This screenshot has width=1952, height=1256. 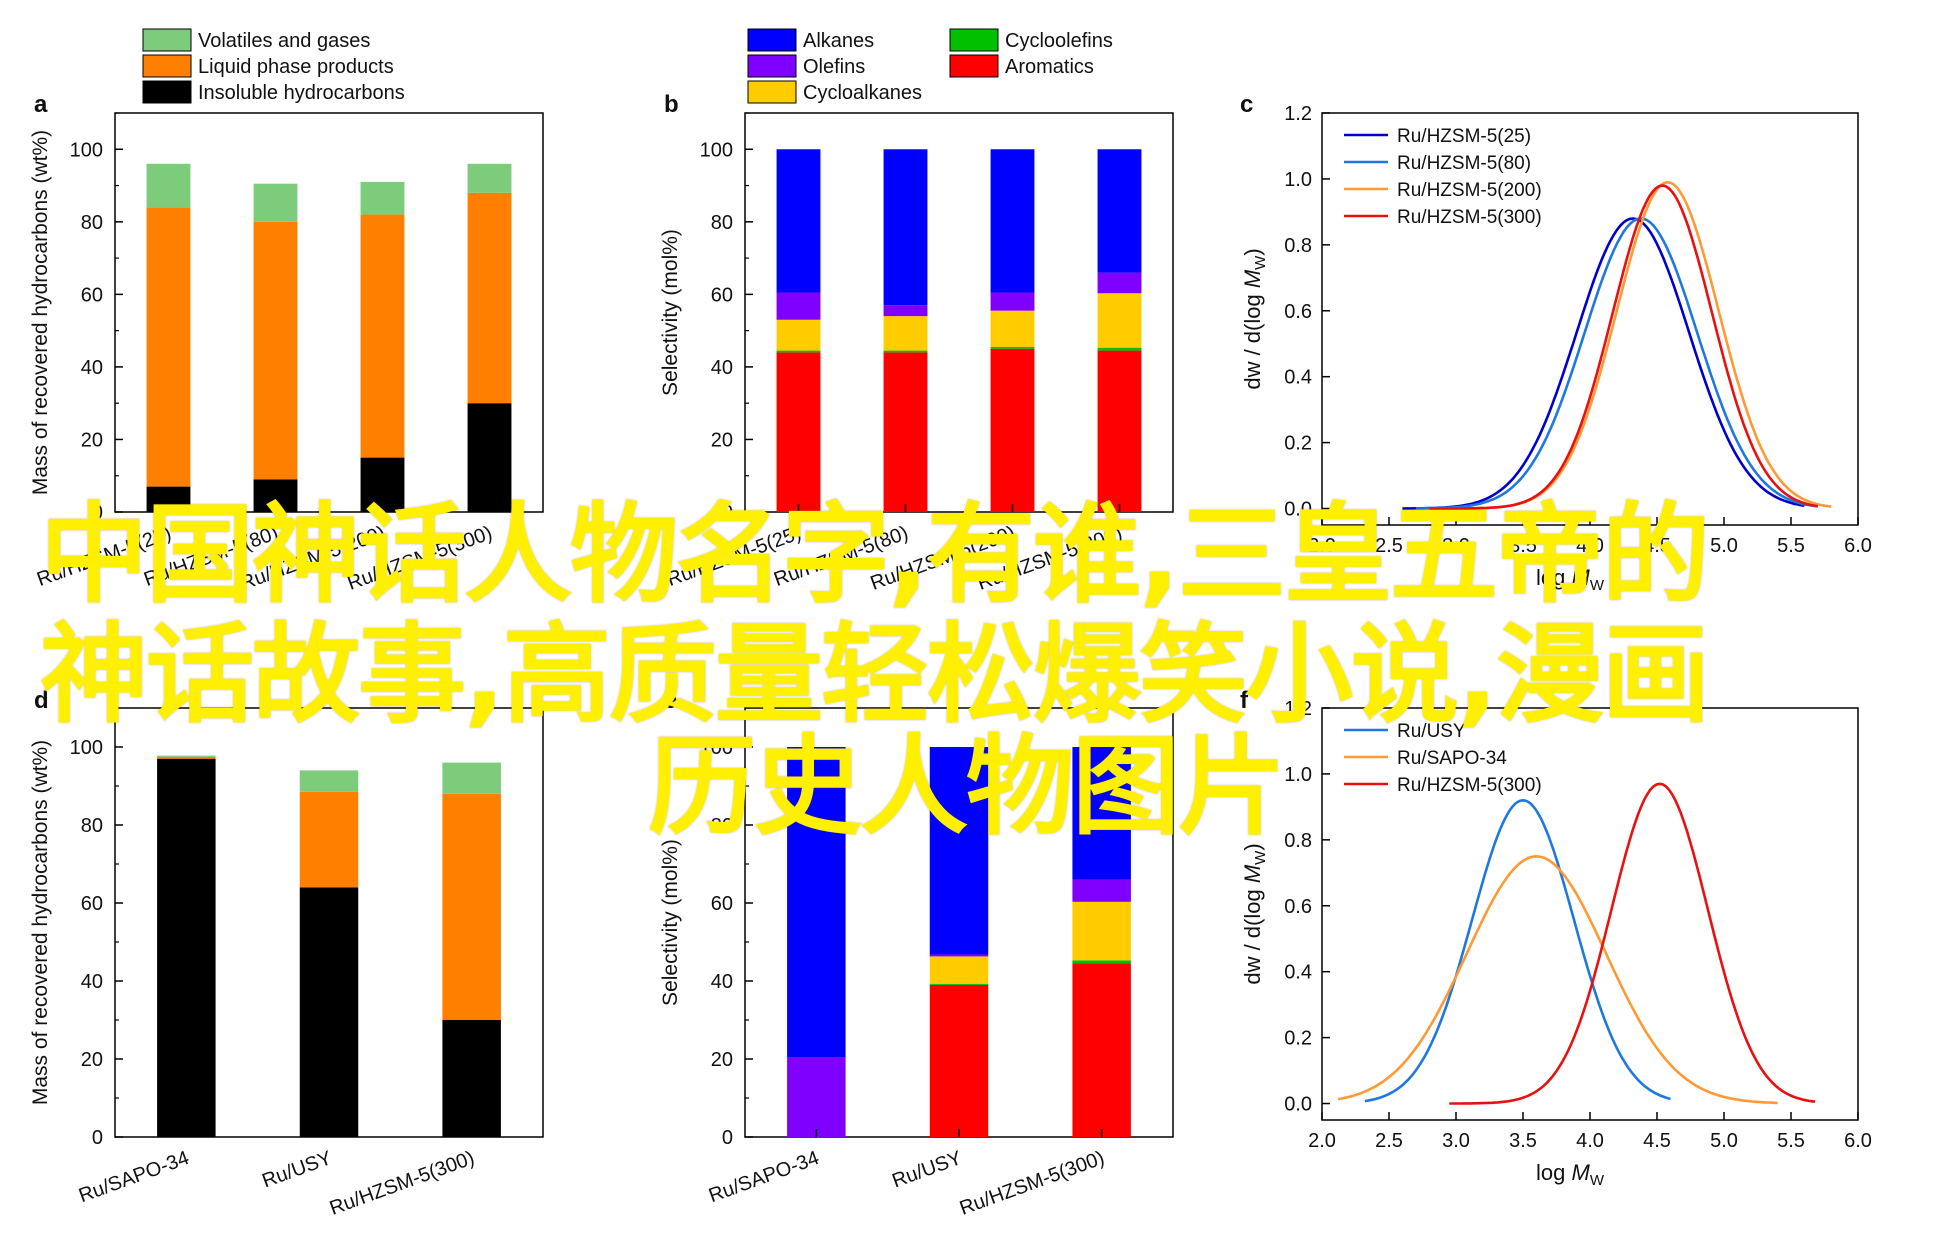 What do you see at coordinates (1260, 857) in the screenshot?
I see `y-axis-label-subscript: W` at bounding box center [1260, 857].